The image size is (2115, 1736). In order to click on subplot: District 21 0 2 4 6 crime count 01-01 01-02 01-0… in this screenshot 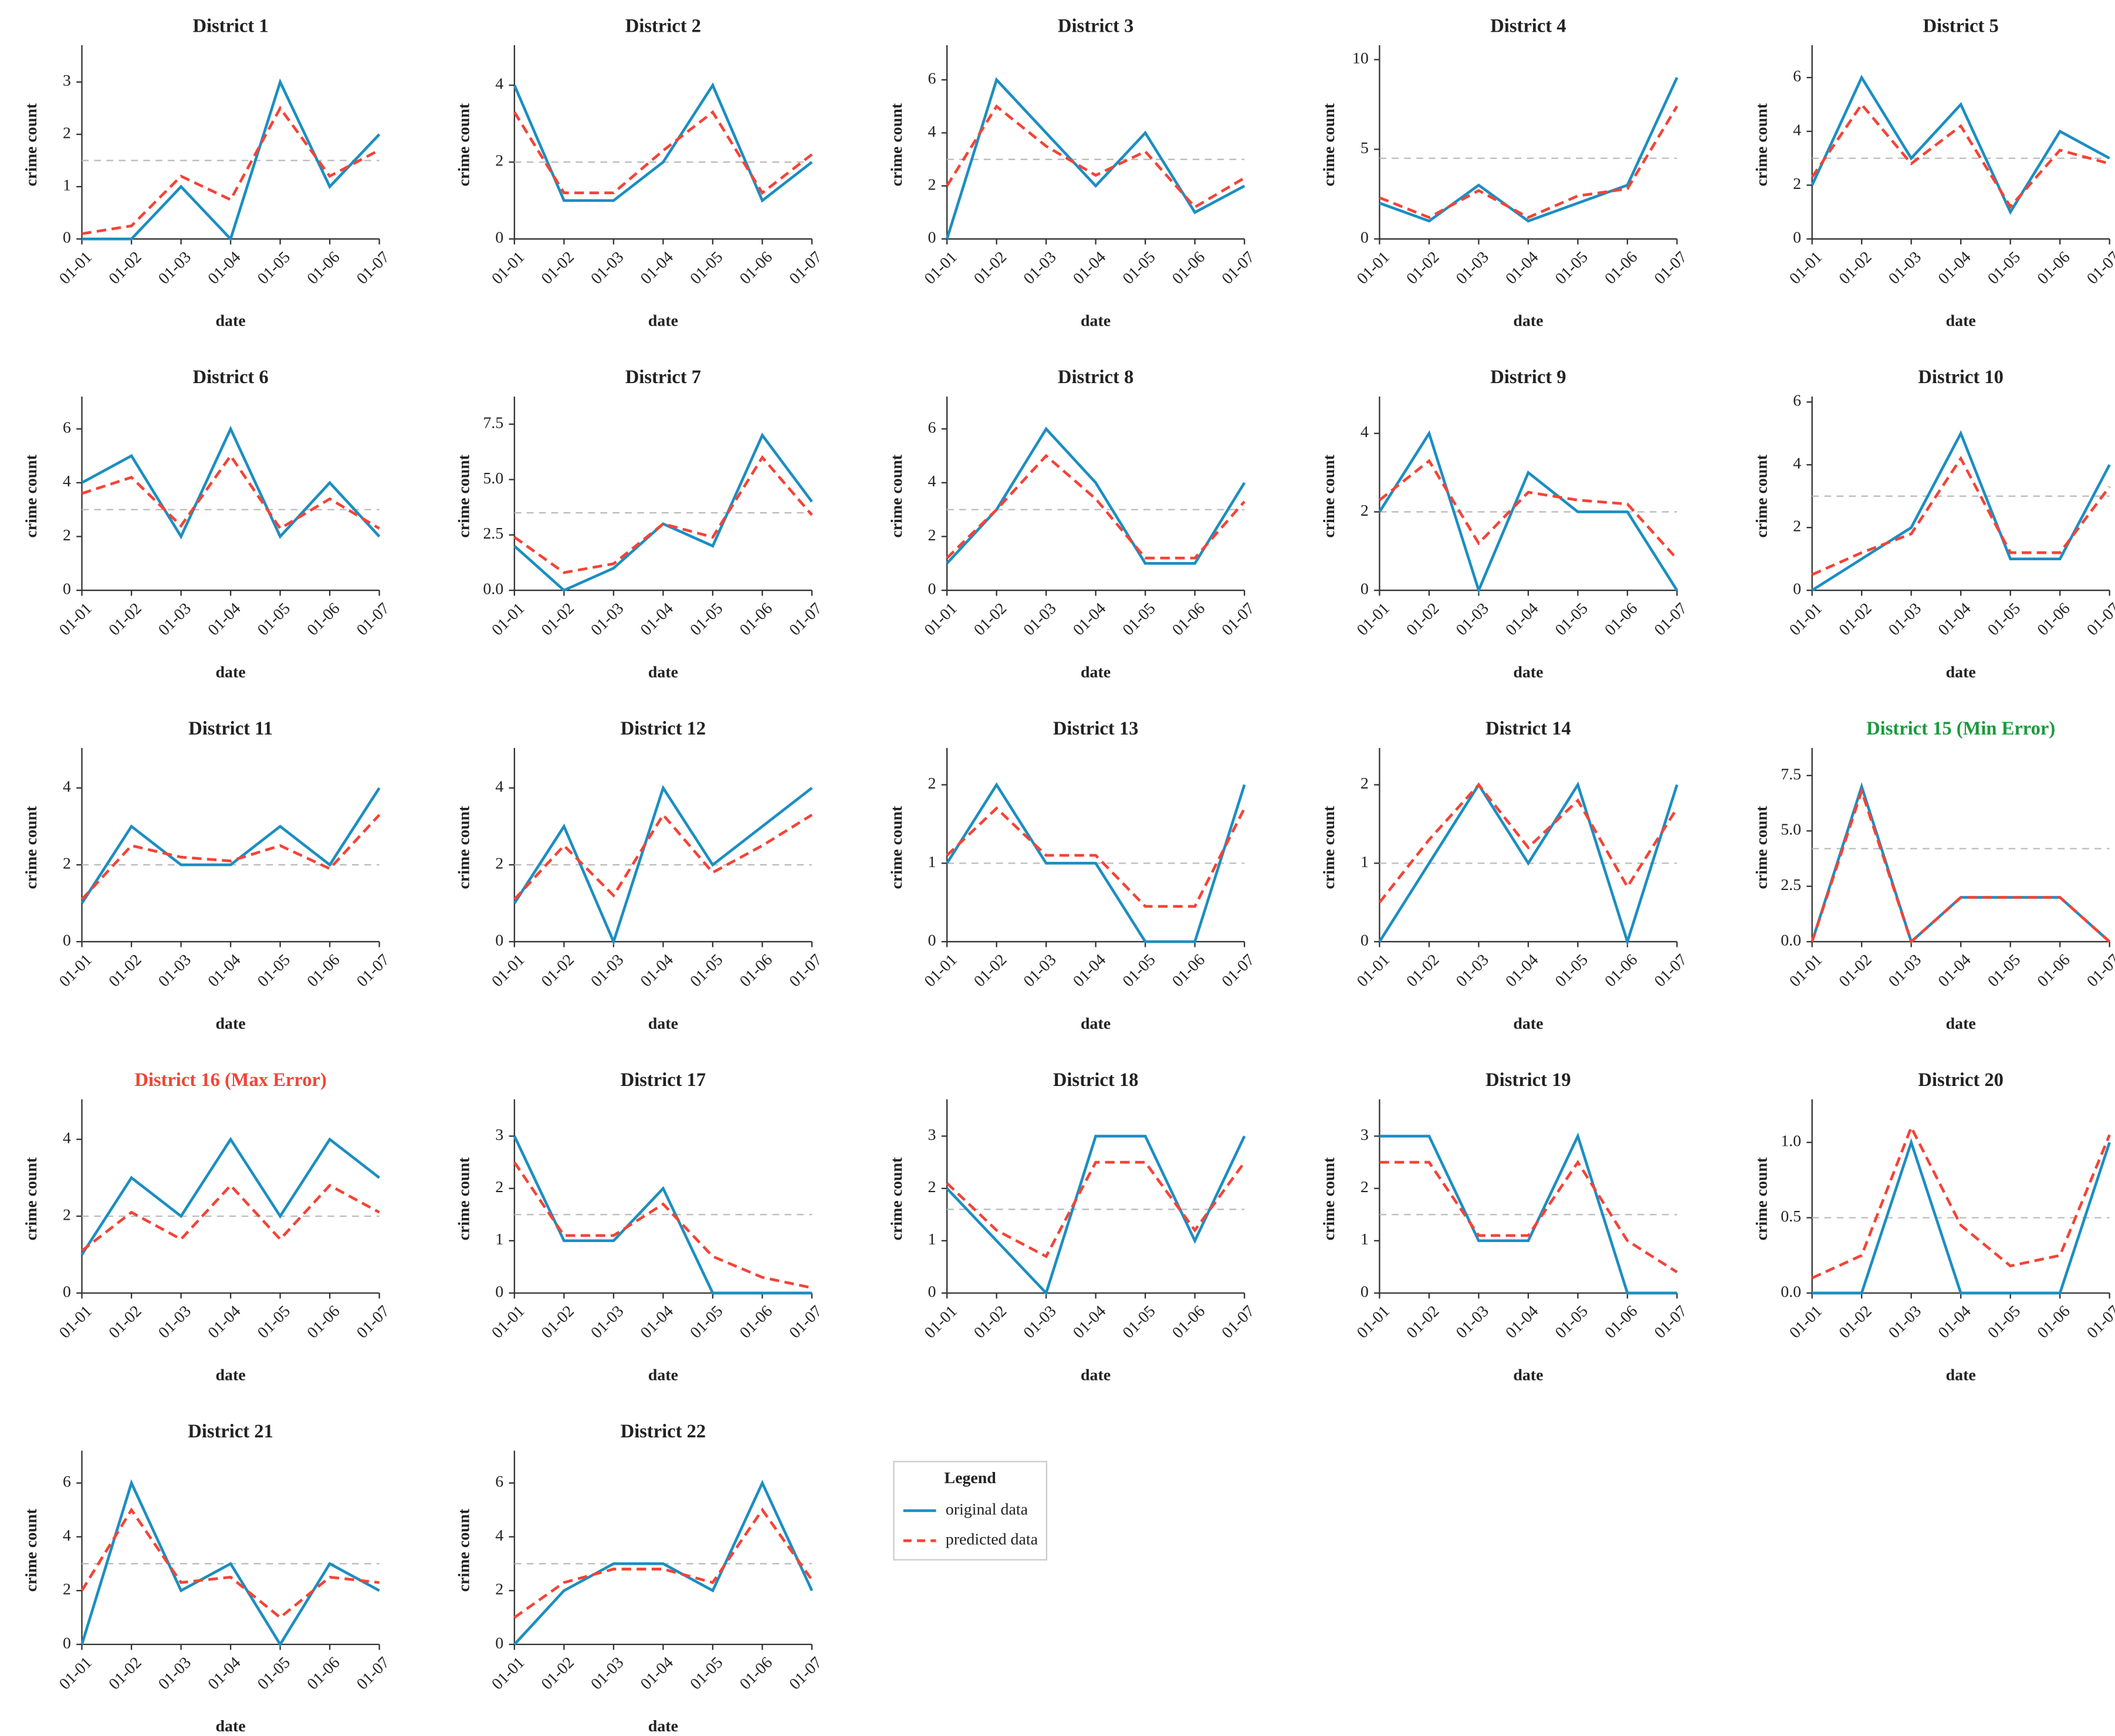, I will do `click(207, 1578)`.